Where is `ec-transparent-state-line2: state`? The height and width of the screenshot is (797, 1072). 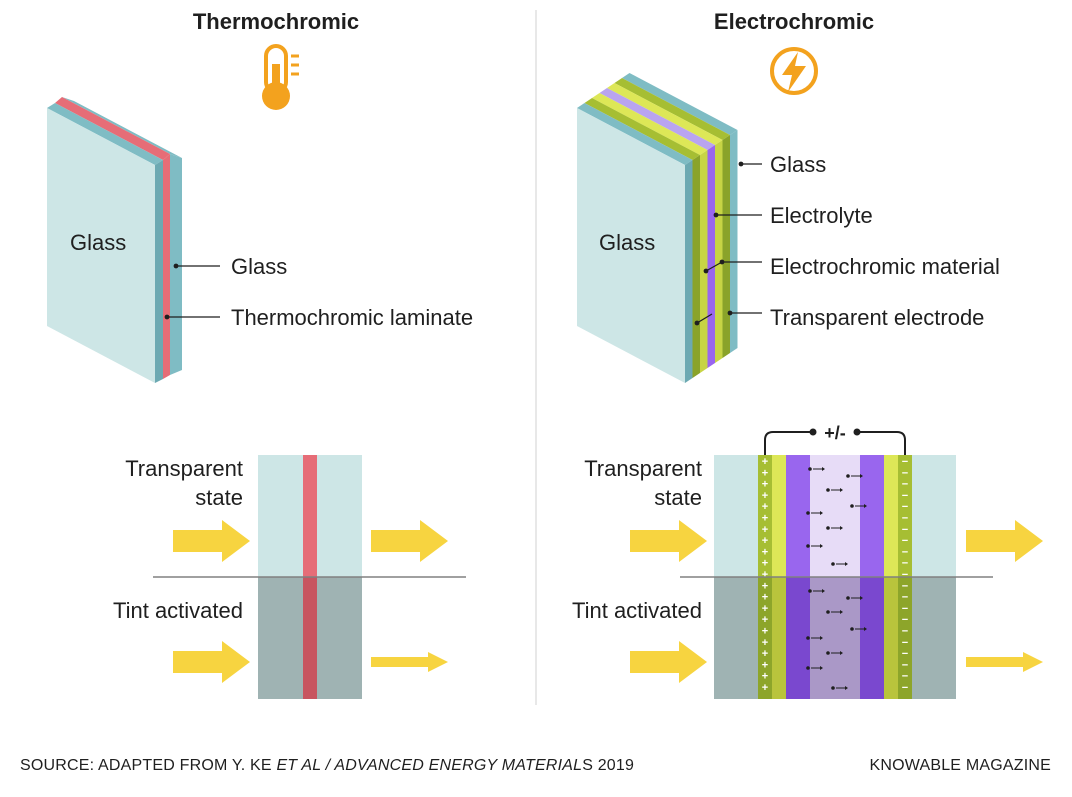
ec-transparent-state-line2: state is located at coordinates (678, 497).